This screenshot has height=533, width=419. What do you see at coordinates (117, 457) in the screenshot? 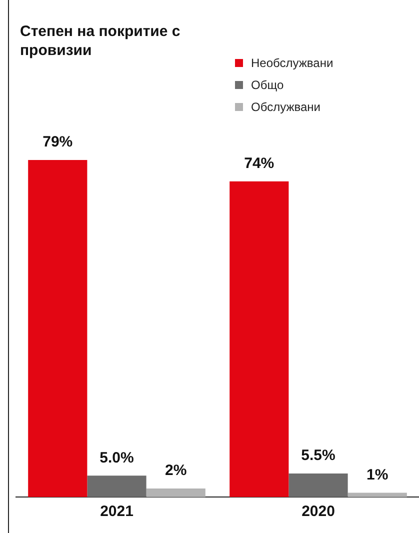
I see `data-label: 5.0%` at bounding box center [117, 457].